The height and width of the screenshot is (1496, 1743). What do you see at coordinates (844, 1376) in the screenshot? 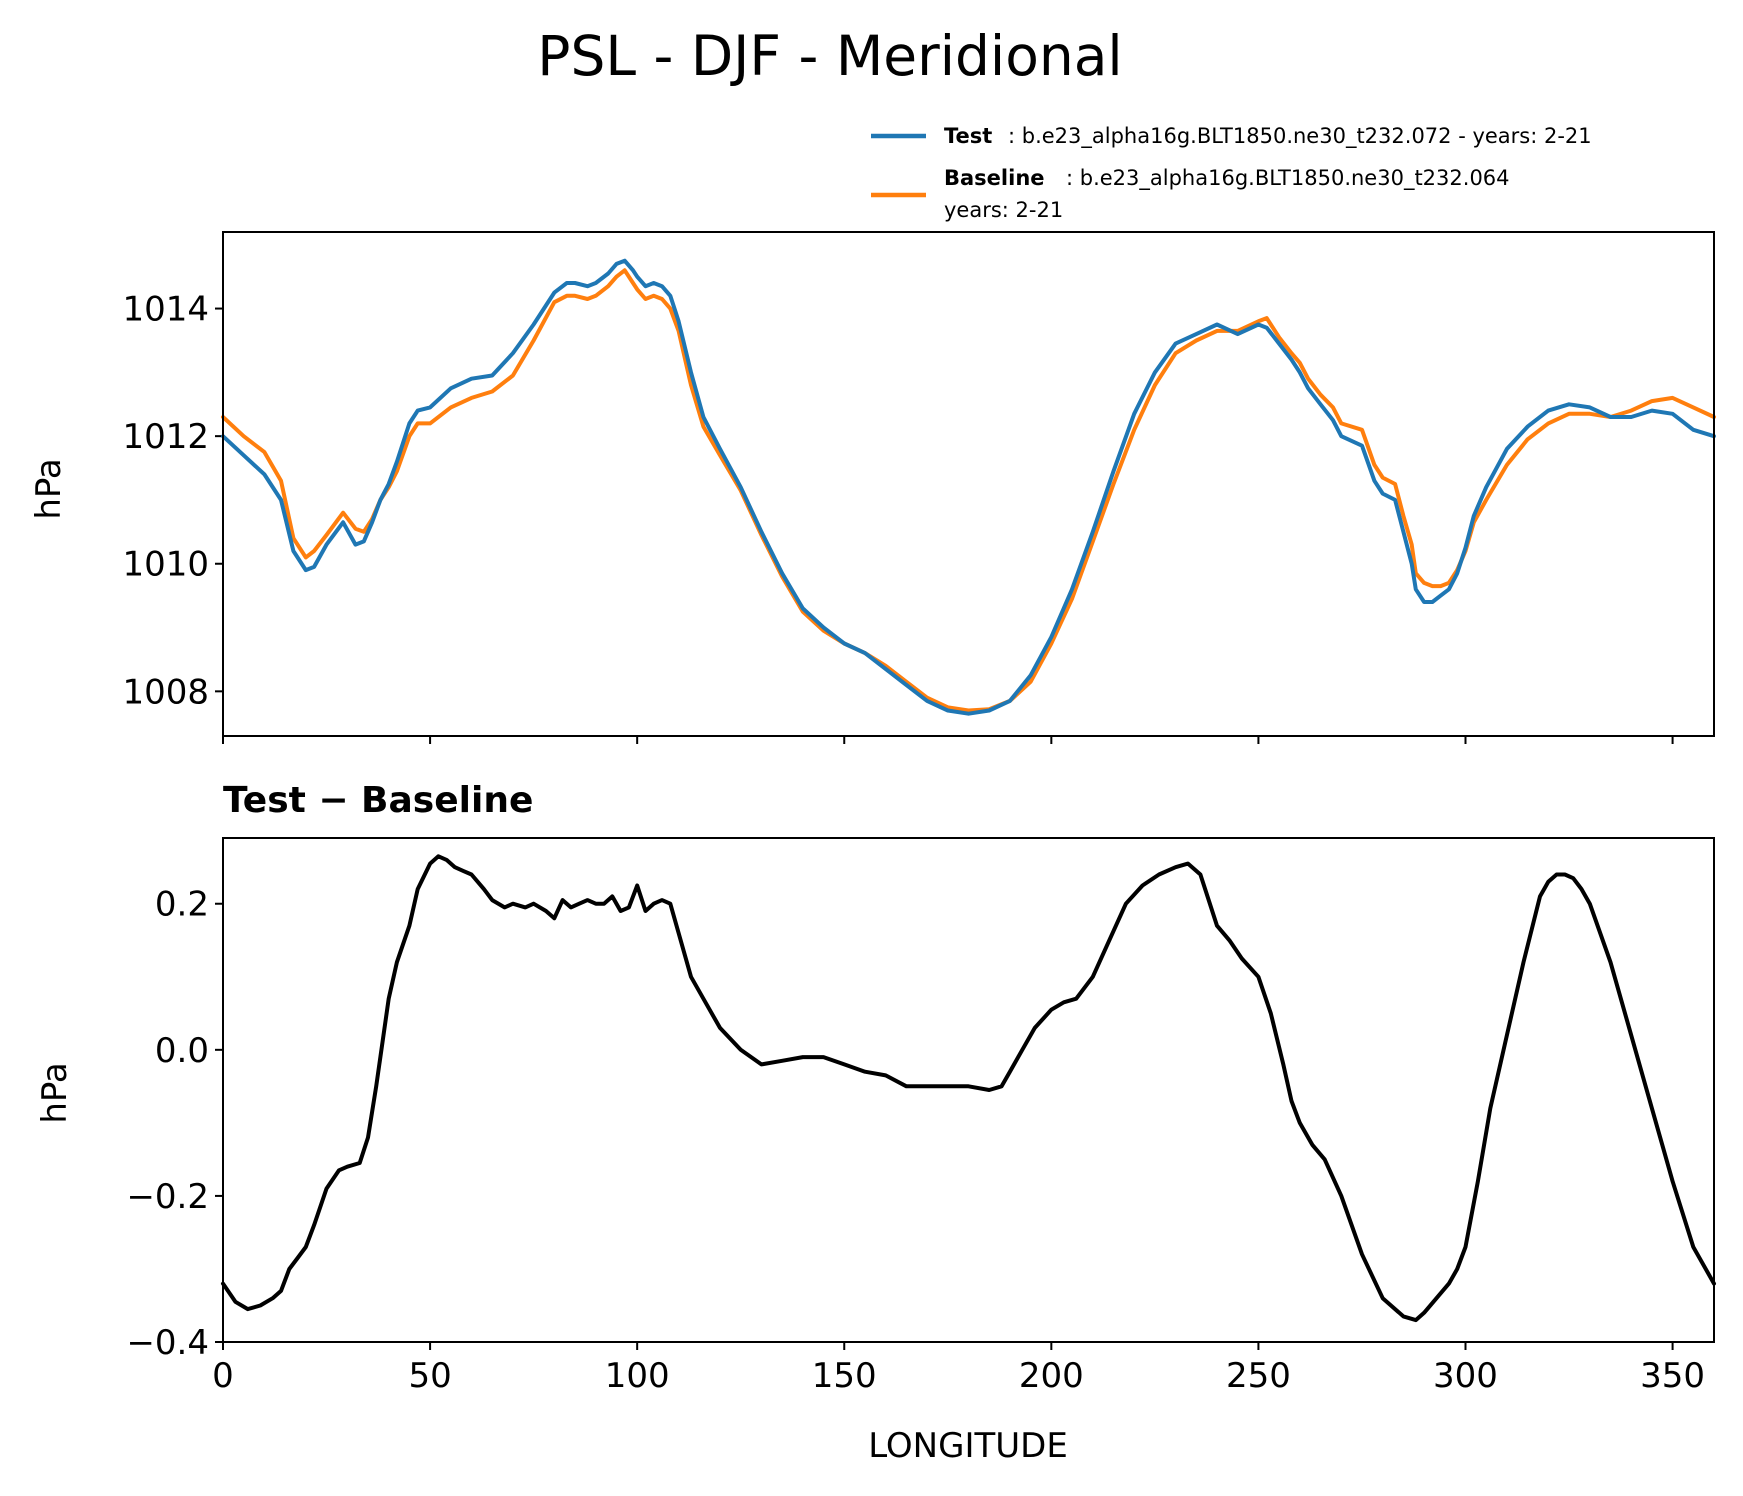
I see `bottom-x-tick-label: 150` at bounding box center [844, 1376].